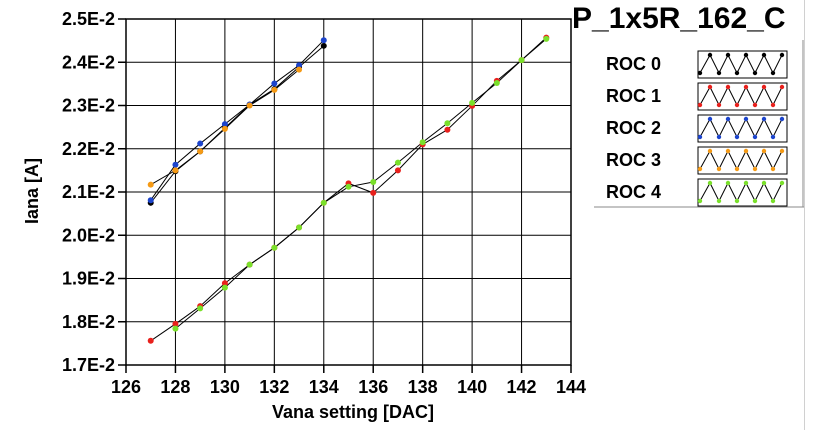 Image resolution: width=815 pixels, height=430 pixels. Describe the element at coordinates (373, 387) in the screenshot. I see `x-tick-label: 136` at that location.